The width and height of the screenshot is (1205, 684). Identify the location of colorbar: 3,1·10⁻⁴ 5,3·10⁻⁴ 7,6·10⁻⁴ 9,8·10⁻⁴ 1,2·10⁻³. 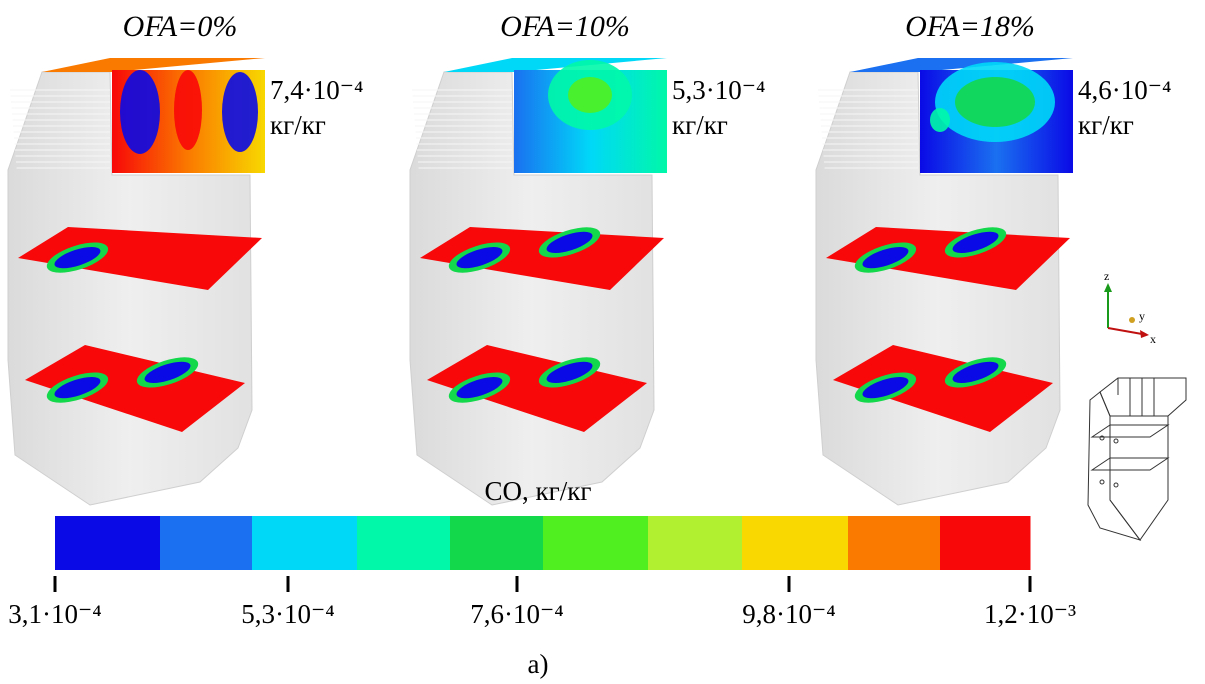
(542, 572).